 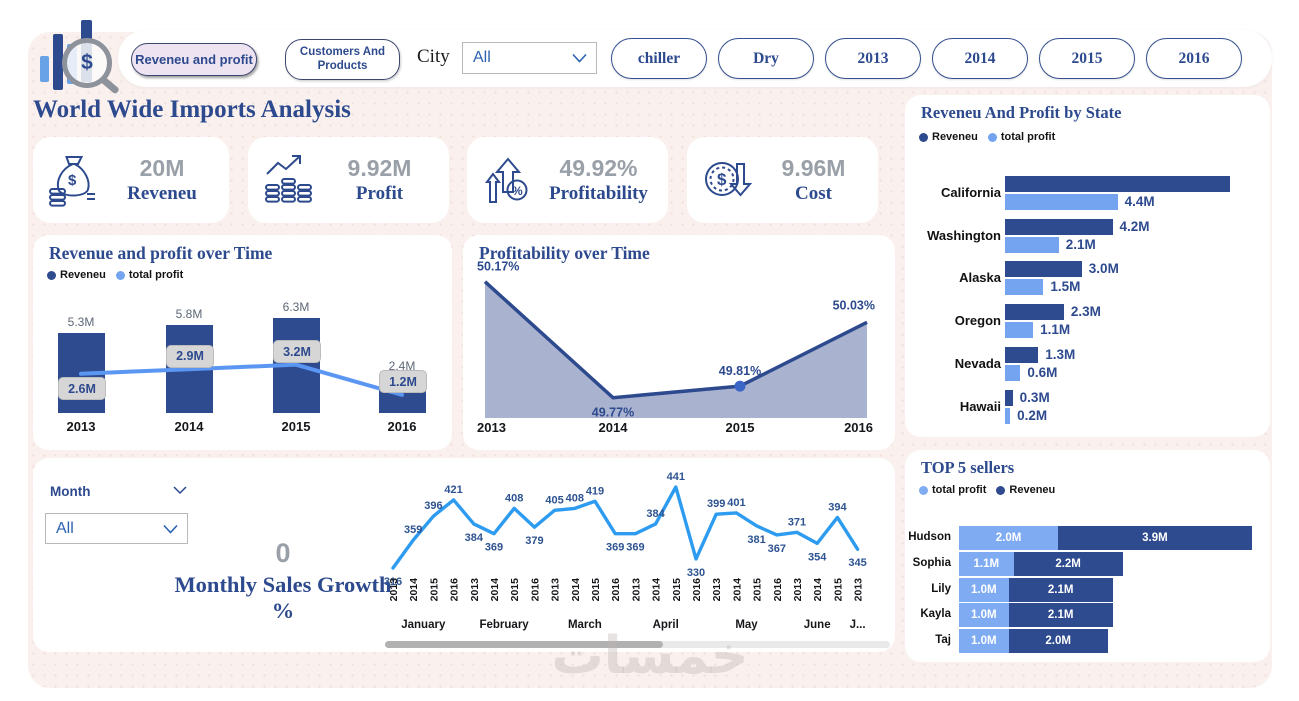 What do you see at coordinates (736, 503) in the screenshot?
I see `svg-text: 401` at bounding box center [736, 503].